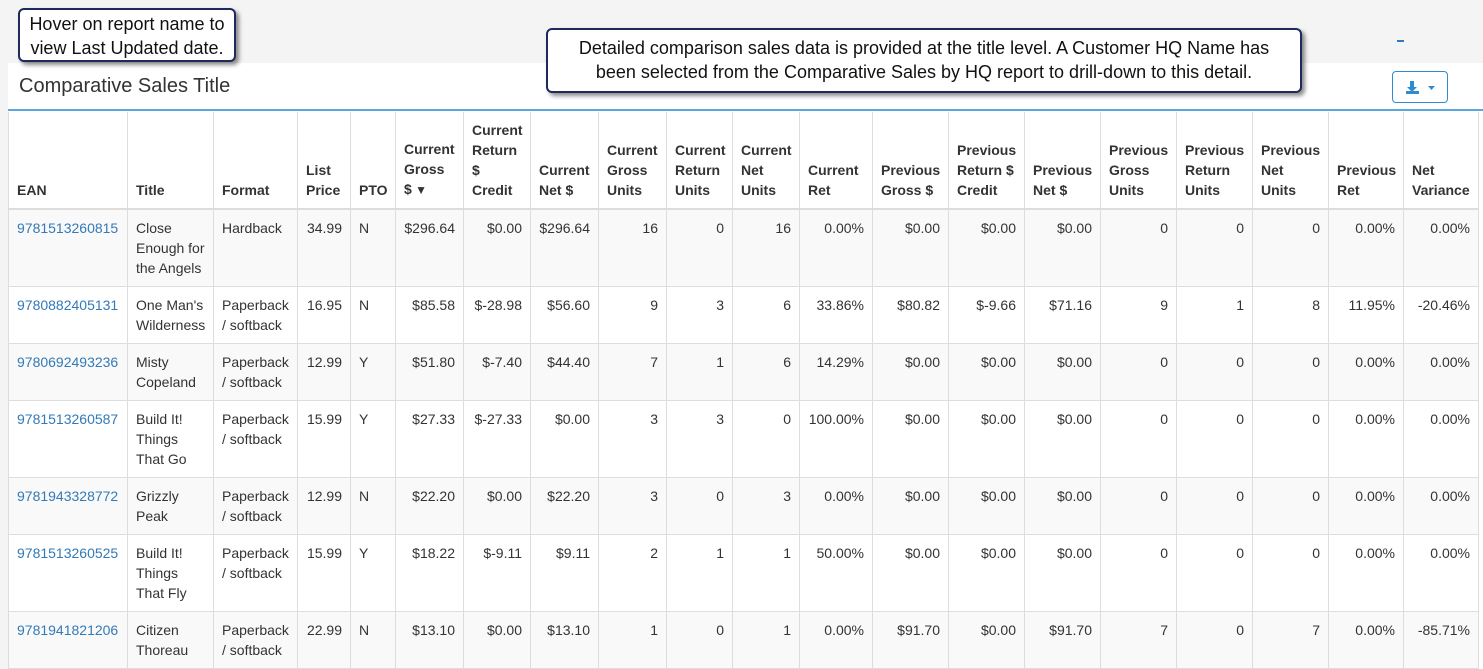 Image resolution: width=1483 pixels, height=669 pixels. I want to click on cell-text: Build It! Things That Fly, so click(161, 573).